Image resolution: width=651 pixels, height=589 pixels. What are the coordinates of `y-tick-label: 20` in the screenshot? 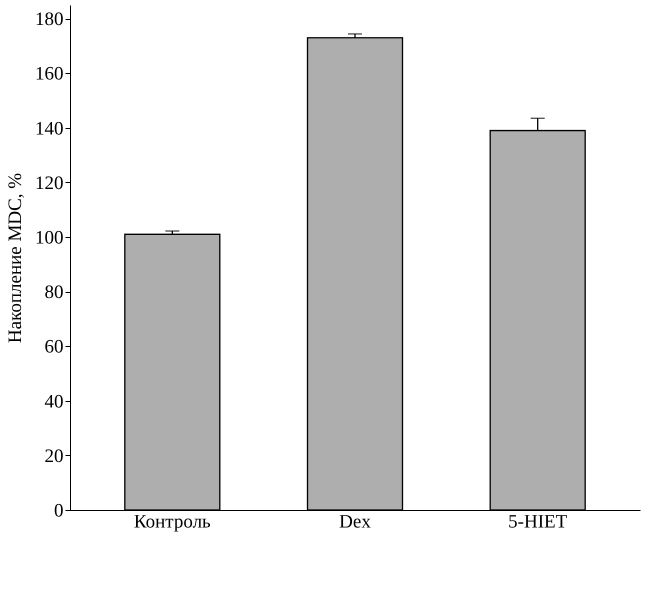 It's located at (54, 456).